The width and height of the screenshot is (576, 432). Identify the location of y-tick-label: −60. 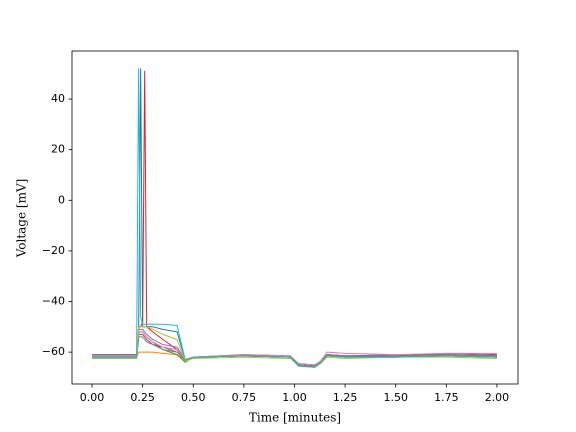
(53, 351).